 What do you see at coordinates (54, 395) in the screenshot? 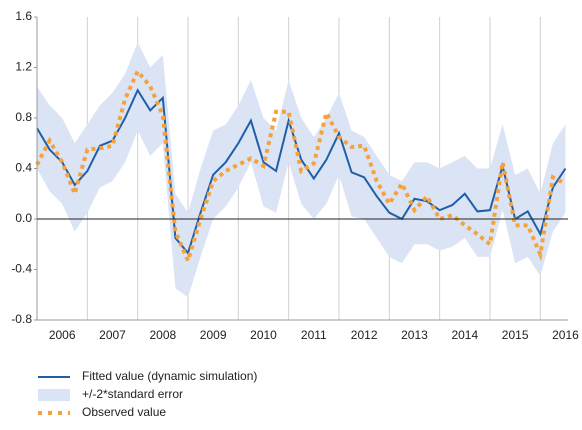
I see `legend-swatch` at bounding box center [54, 395].